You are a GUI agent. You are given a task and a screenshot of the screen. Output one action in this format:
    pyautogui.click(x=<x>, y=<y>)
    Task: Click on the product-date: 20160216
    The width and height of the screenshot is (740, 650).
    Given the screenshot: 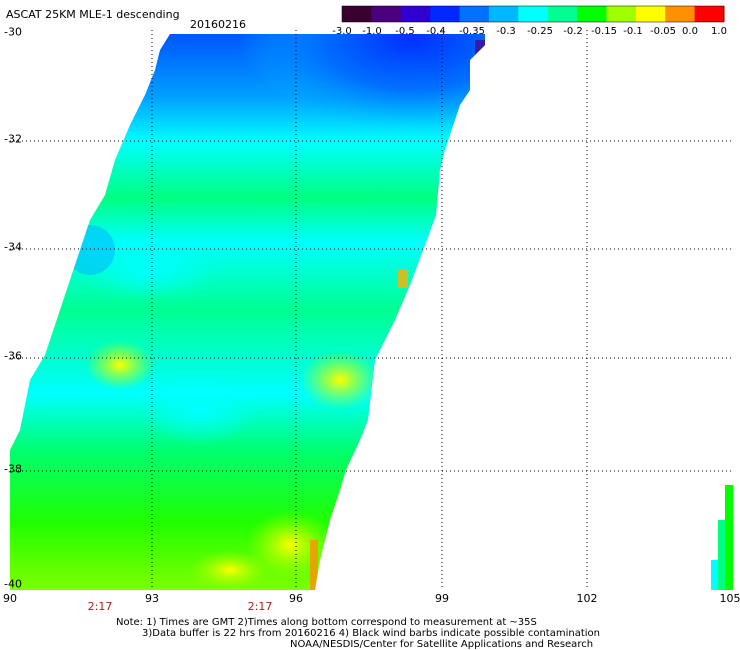 What is the action you would take?
    pyautogui.click(x=218, y=24)
    